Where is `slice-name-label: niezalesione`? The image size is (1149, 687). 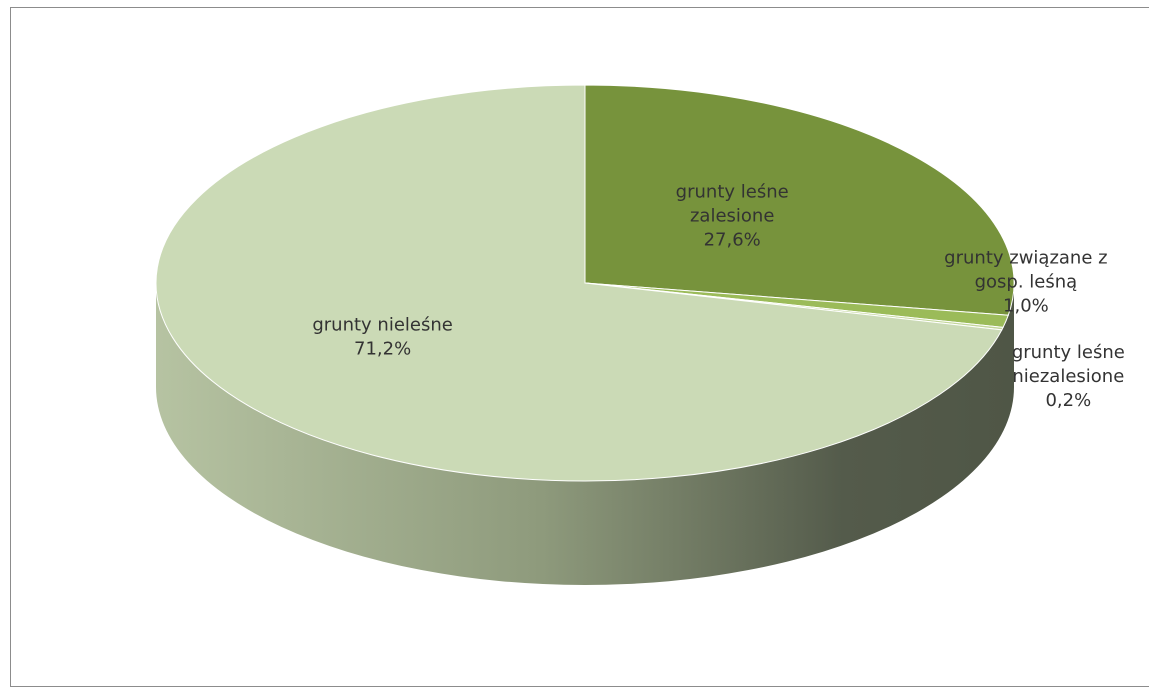
slice-name-label: niezalesione is located at coordinates (1068, 376).